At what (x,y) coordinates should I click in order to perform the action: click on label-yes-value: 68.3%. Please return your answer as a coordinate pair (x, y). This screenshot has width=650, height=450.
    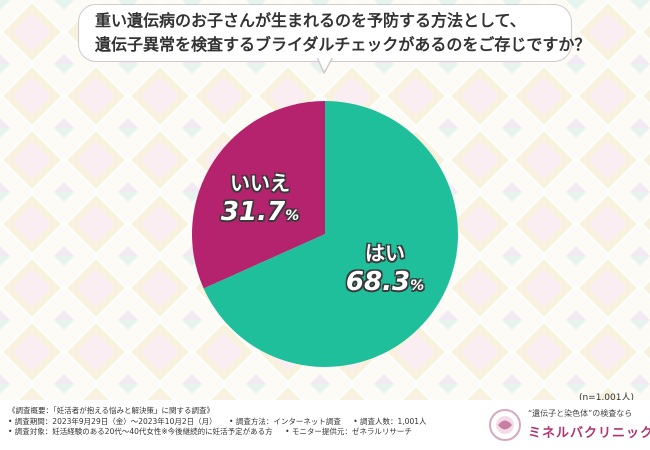
    Looking at the image, I should click on (385, 282).